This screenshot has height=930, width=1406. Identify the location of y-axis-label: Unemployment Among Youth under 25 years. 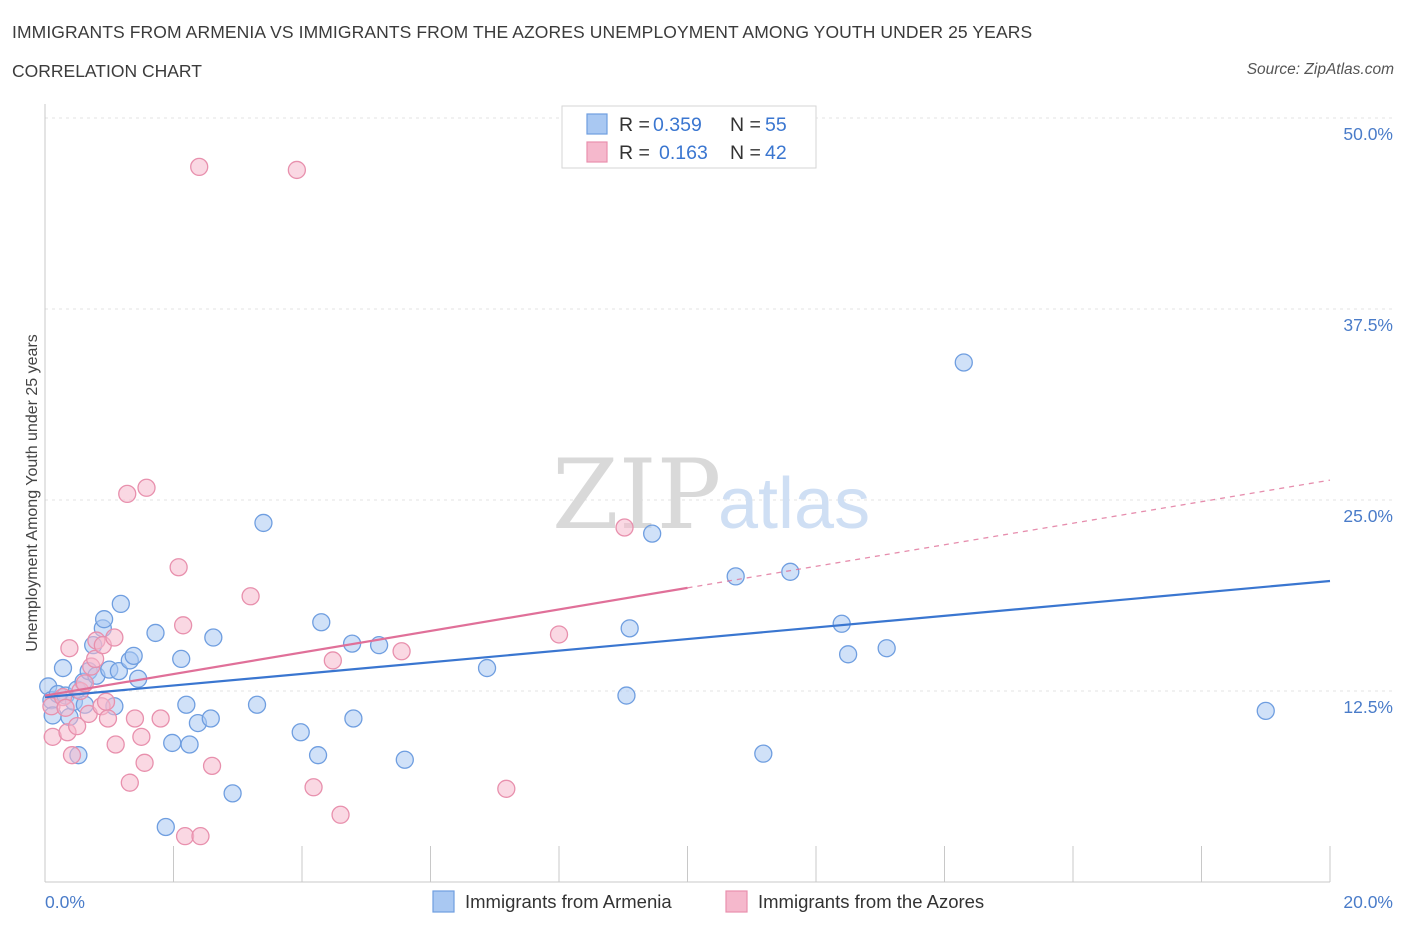
(32, 493).